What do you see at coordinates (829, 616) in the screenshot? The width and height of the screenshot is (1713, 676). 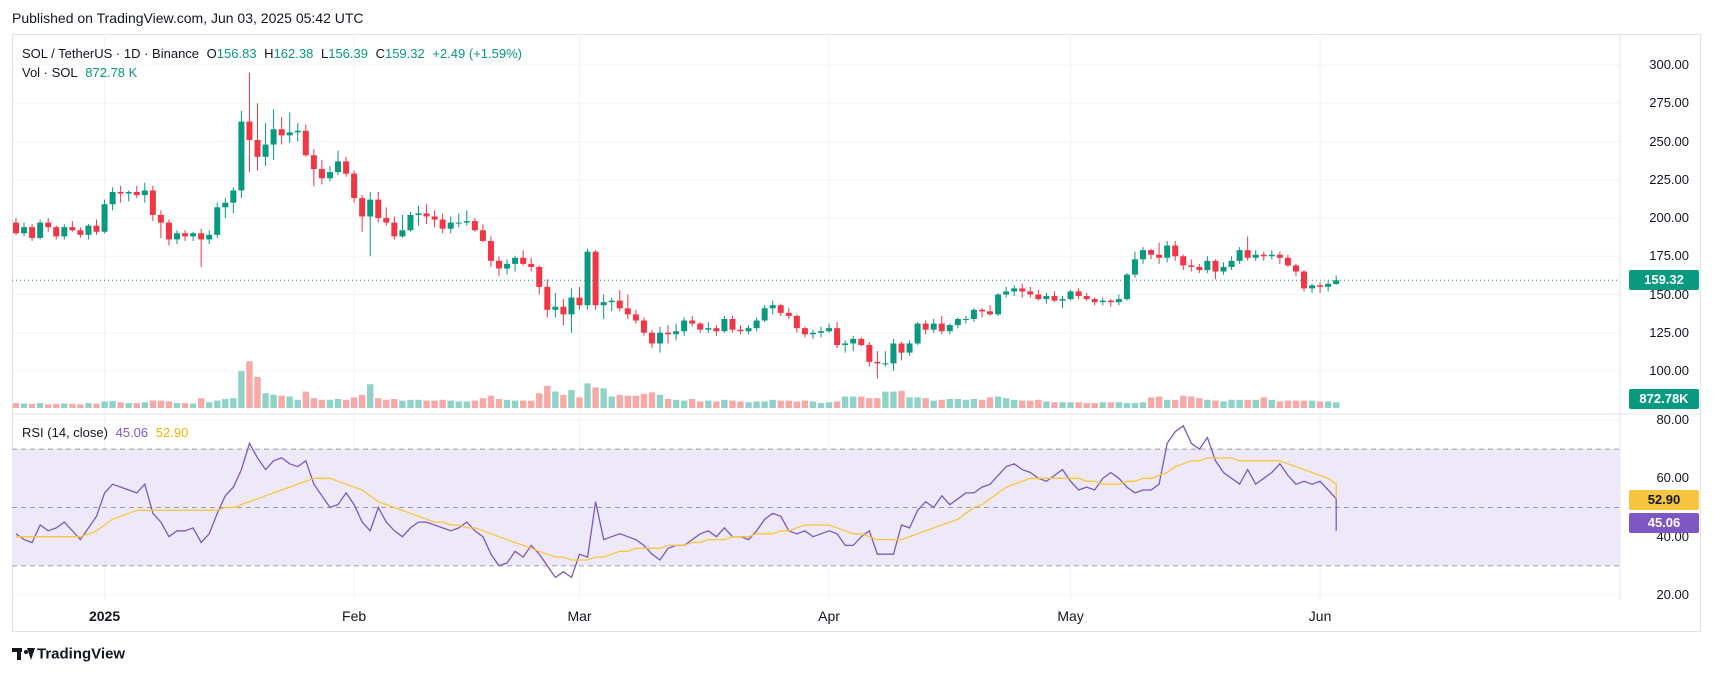 I see `time-tick-label: Apr` at bounding box center [829, 616].